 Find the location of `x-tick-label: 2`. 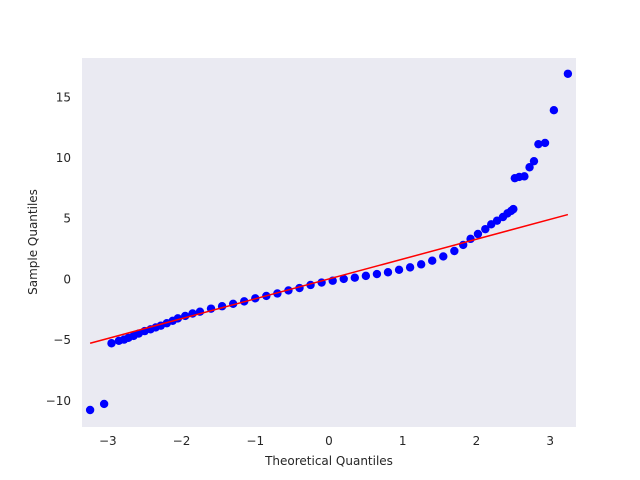

x-tick-label: 2 is located at coordinates (477, 441).